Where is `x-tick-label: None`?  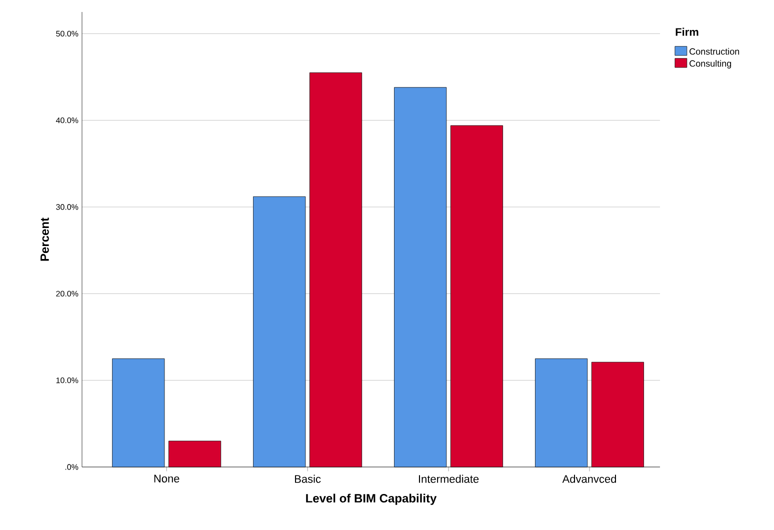
x-tick-label: None is located at coordinates (167, 478).